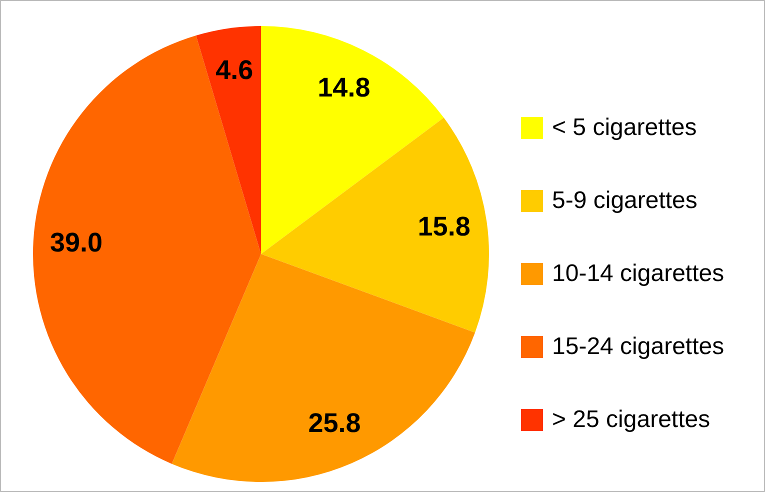  I want to click on data-label: 4.6, so click(235, 69).